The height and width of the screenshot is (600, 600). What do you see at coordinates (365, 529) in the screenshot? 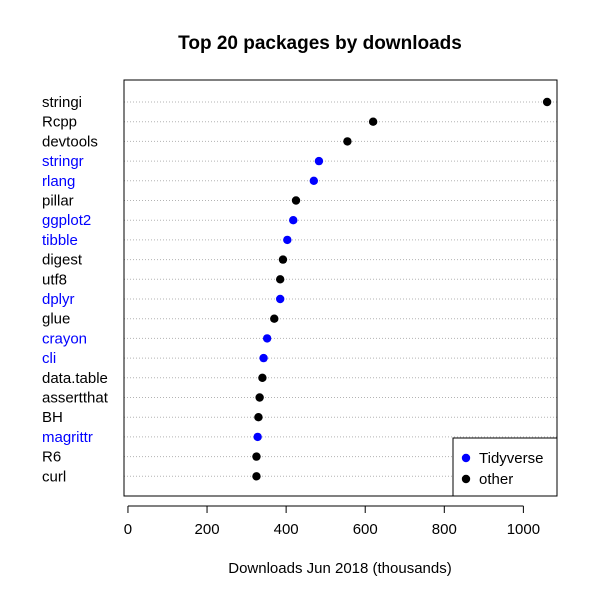
I see `x-tick-label: 600` at bounding box center [365, 529].